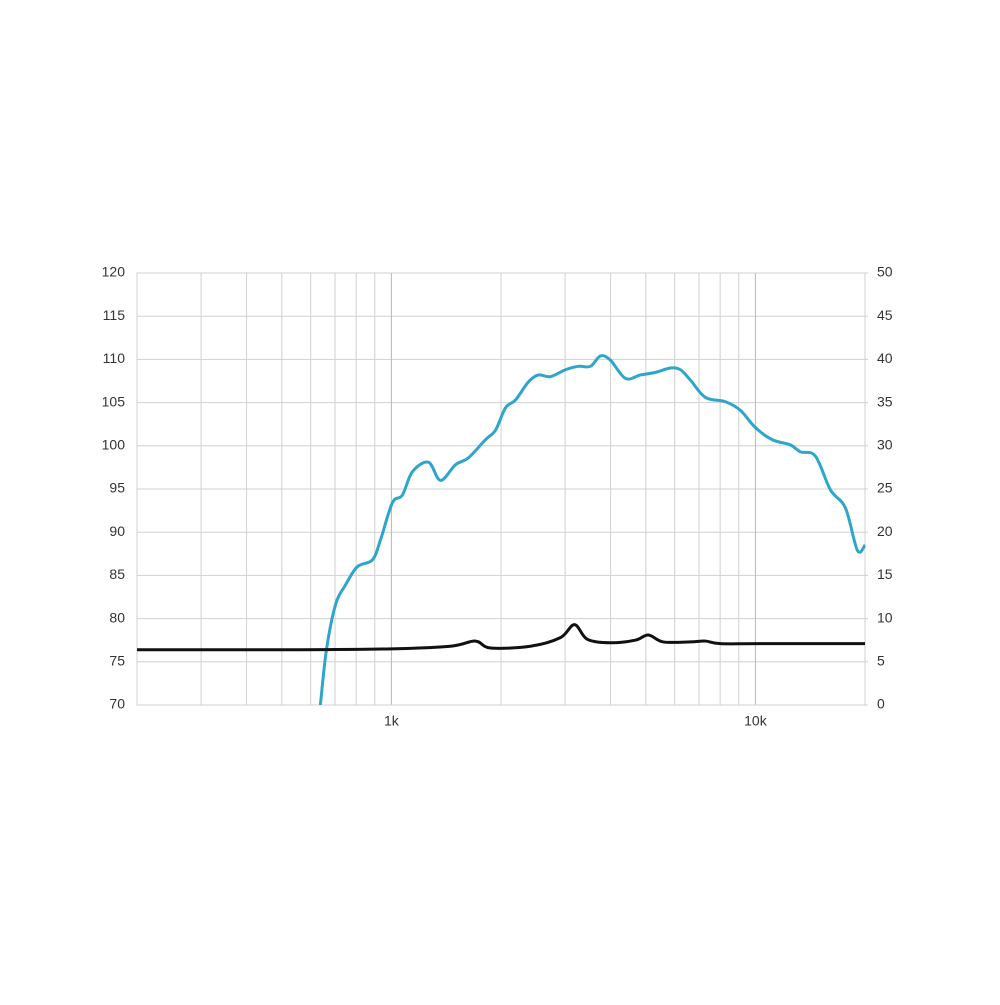  What do you see at coordinates (885, 272) in the screenshot?
I see `y2-tick-label: 50` at bounding box center [885, 272].